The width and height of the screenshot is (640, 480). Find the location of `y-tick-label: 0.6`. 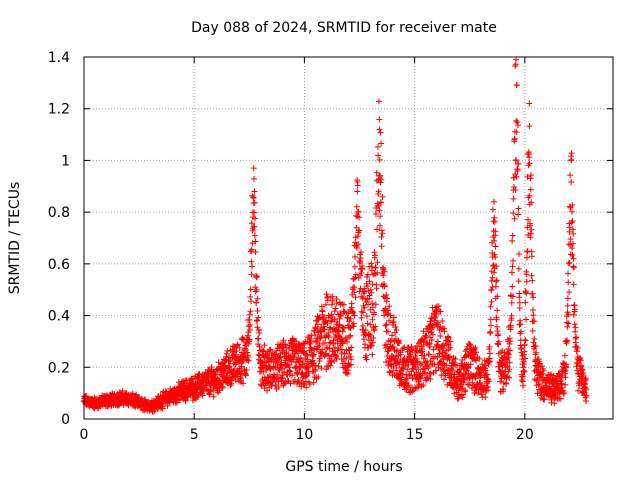

y-tick-label: 0.6 is located at coordinates (59, 265).